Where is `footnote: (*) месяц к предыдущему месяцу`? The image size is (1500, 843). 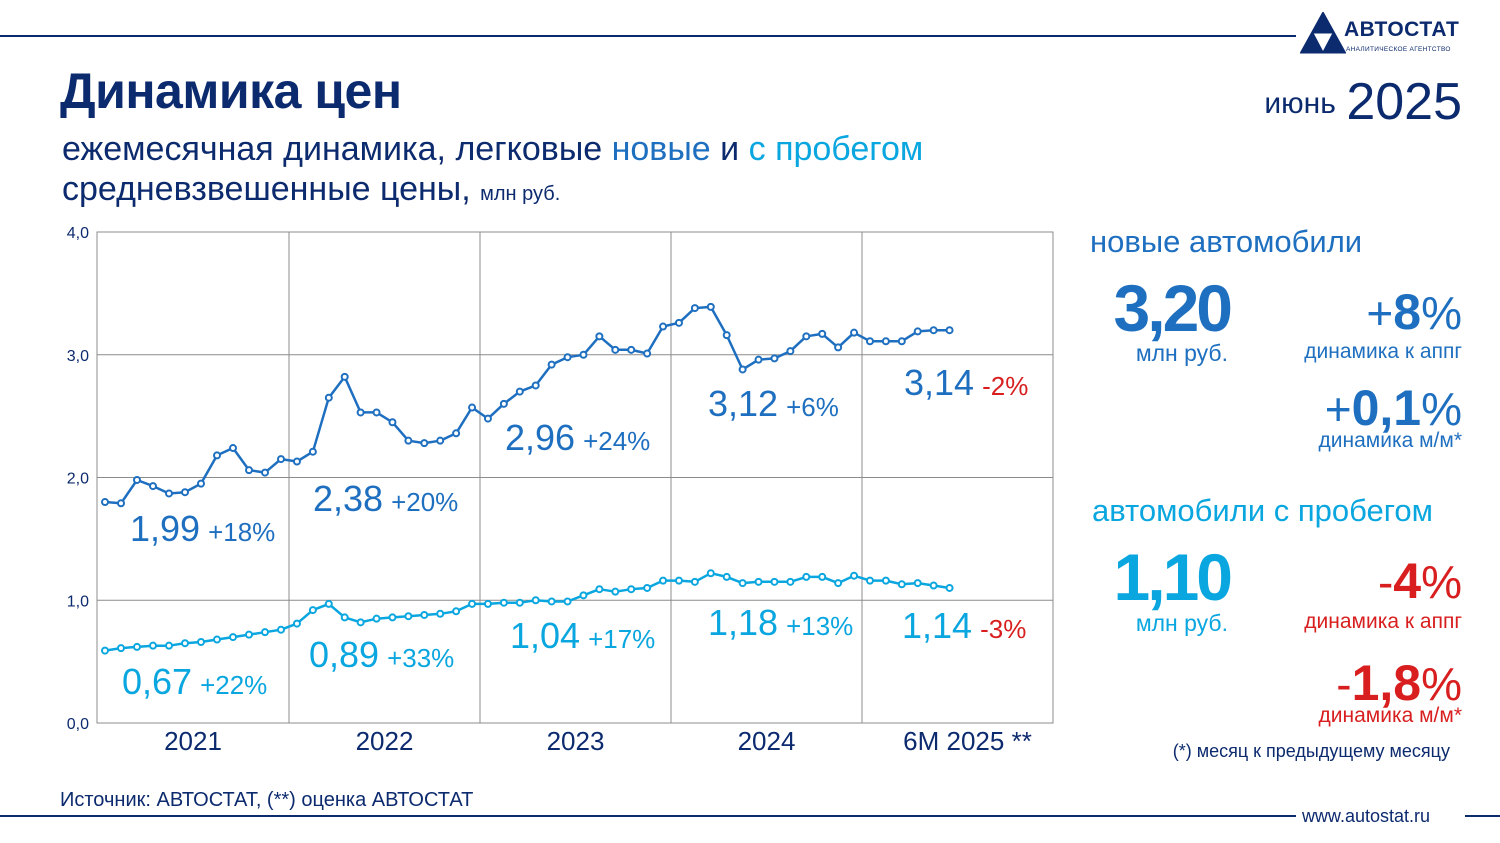
footnote: (*) месяц к предыдущему месяцу is located at coordinates (1311, 751).